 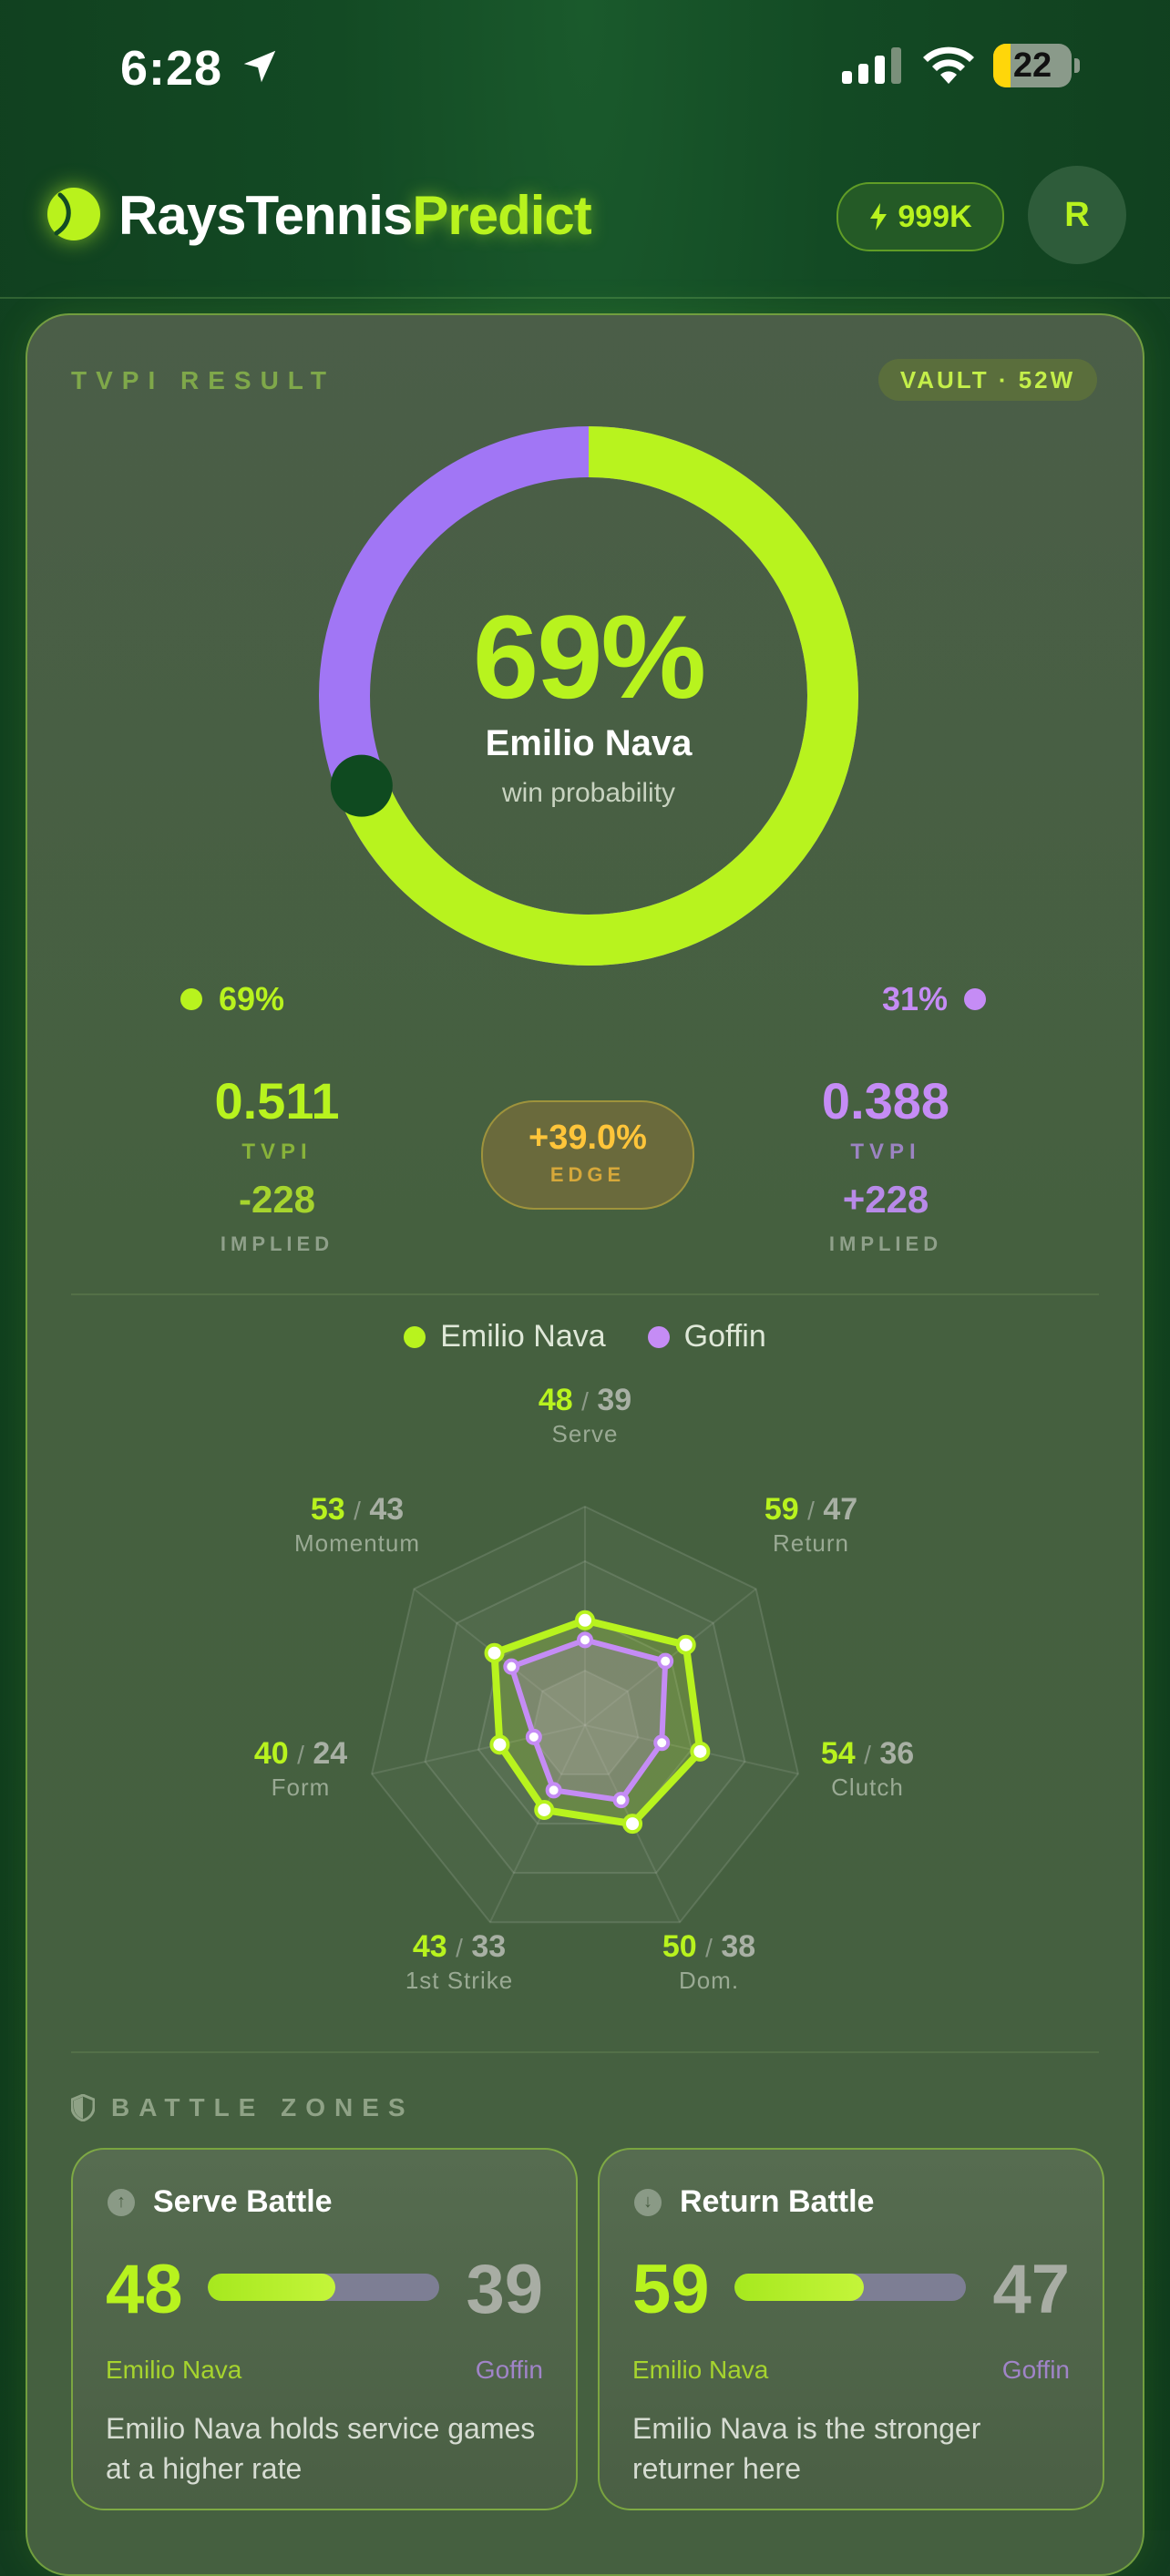 I want to click on return-battle-player-b: Goffin, so click(x=1036, y=2370).